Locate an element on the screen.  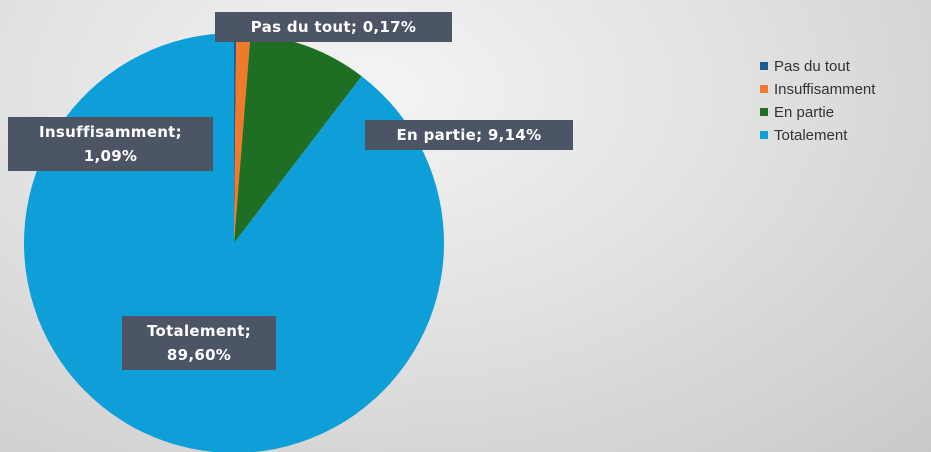
legend-item: Totalement is located at coordinates (803, 135).